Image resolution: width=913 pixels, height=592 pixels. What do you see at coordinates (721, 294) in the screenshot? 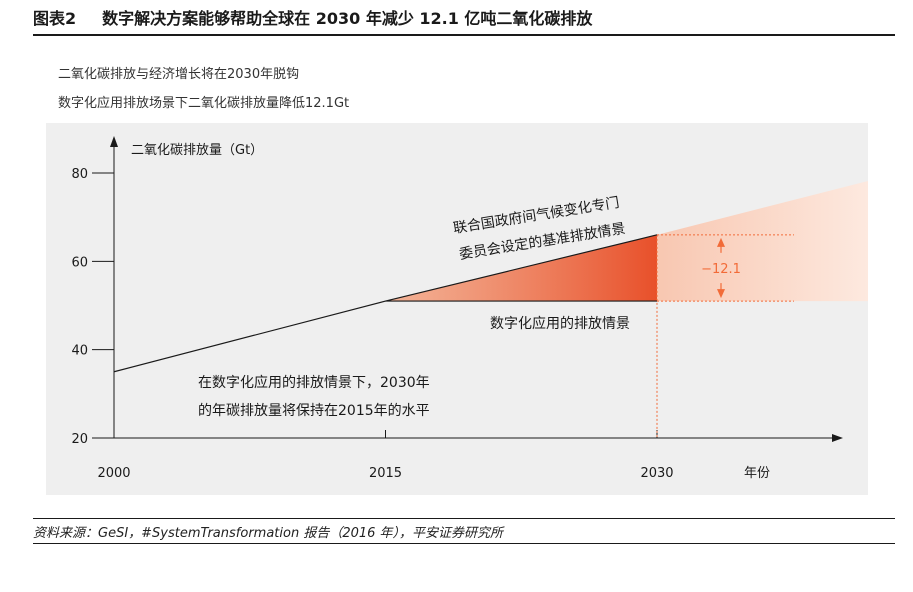
I see `reduction-arrow-down-head` at bounding box center [721, 294].